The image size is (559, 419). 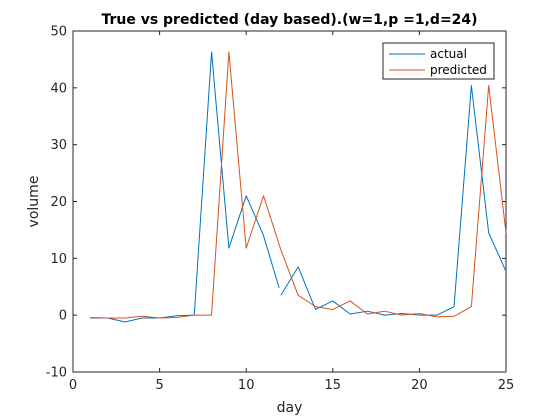 What do you see at coordinates (58, 32) in the screenshot?
I see `y-tick-label: 50` at bounding box center [58, 32].